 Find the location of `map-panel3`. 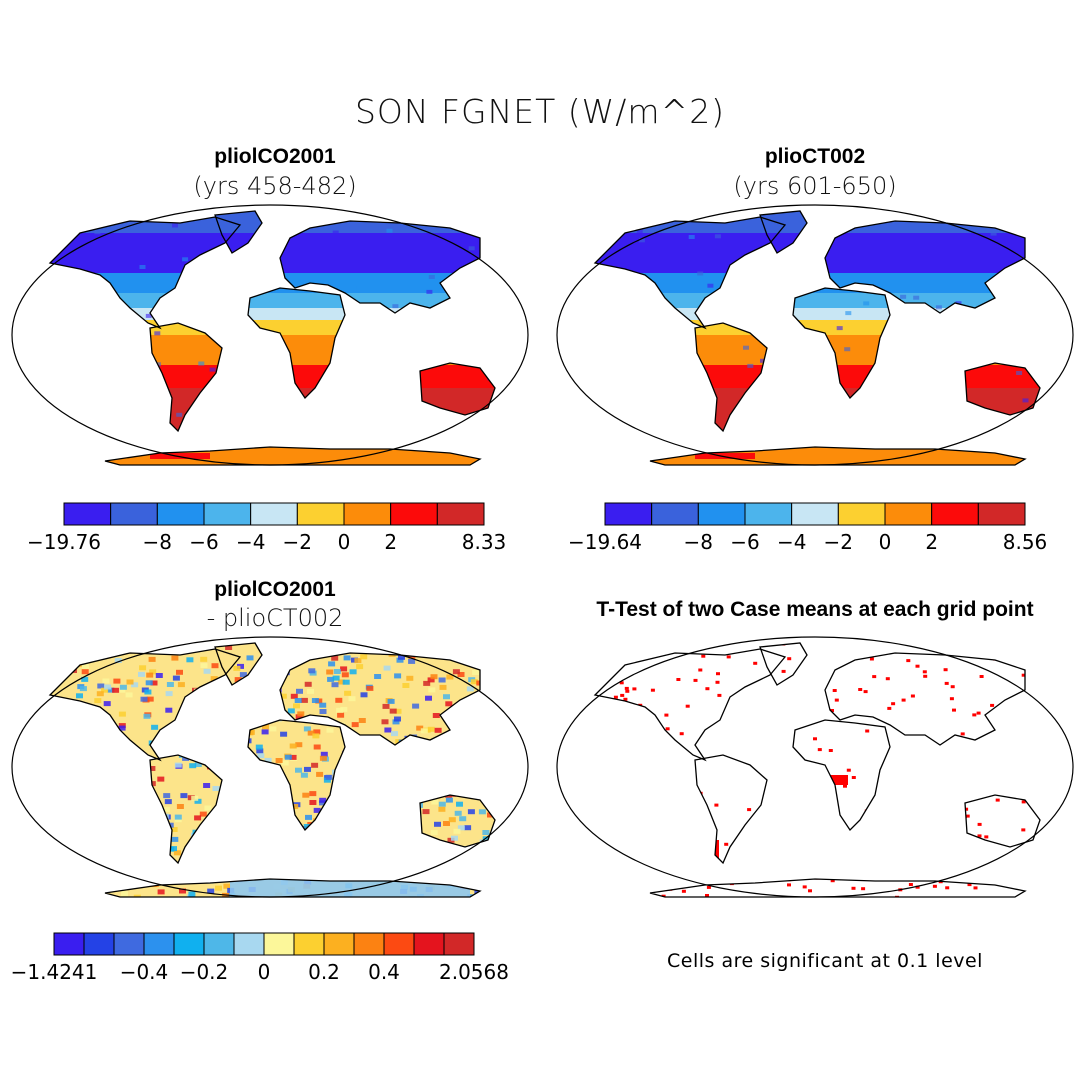

map-panel3 is located at coordinates (270, 767).